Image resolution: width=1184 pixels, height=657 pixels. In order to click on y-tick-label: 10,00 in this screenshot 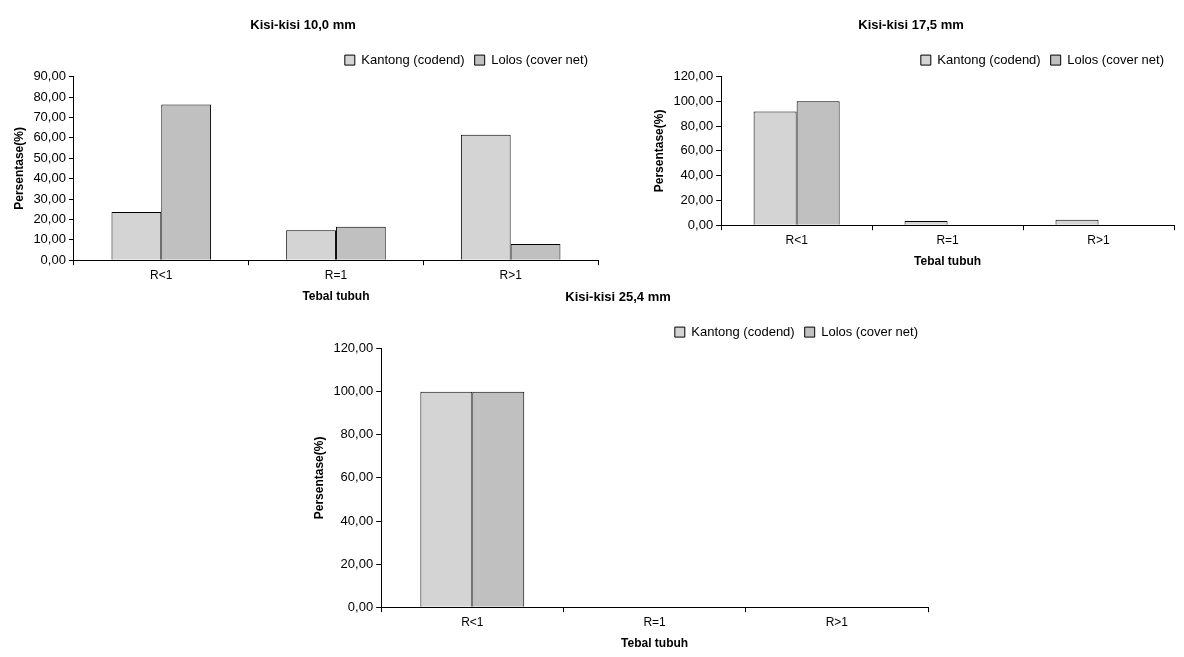, I will do `click(49, 239)`.